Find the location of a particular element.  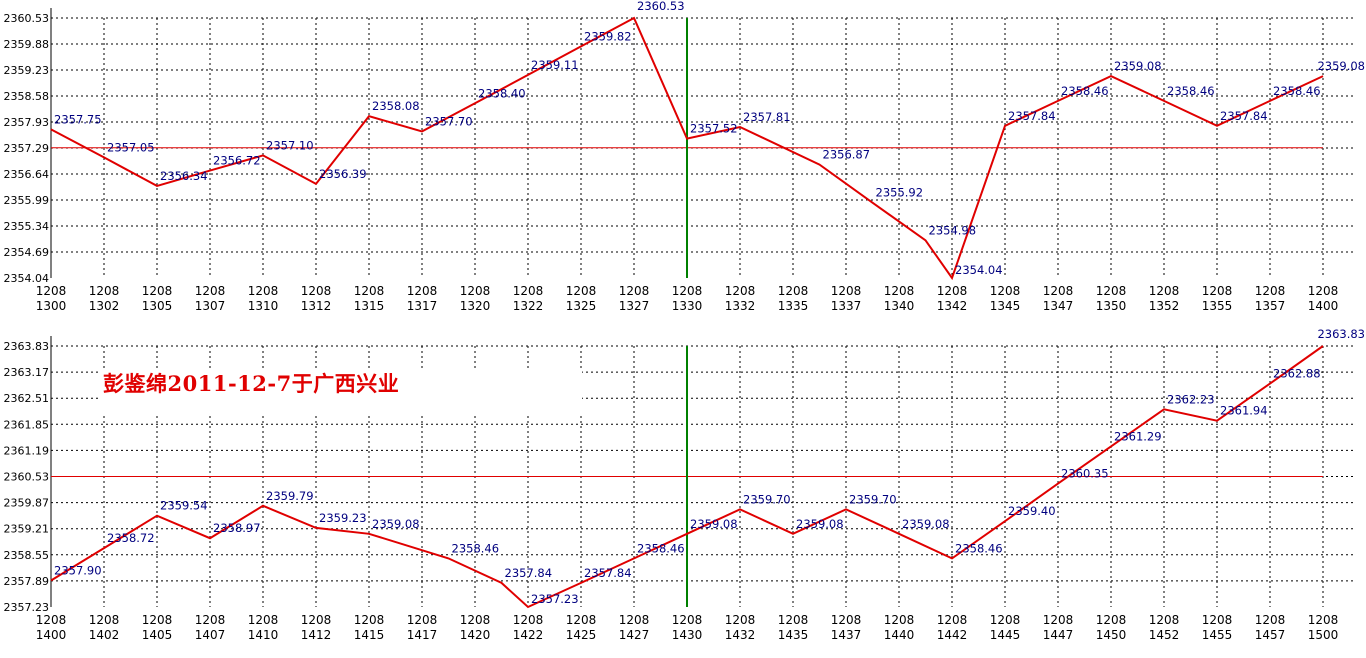

y-tick-label: 2359.87 is located at coordinates (27, 503).